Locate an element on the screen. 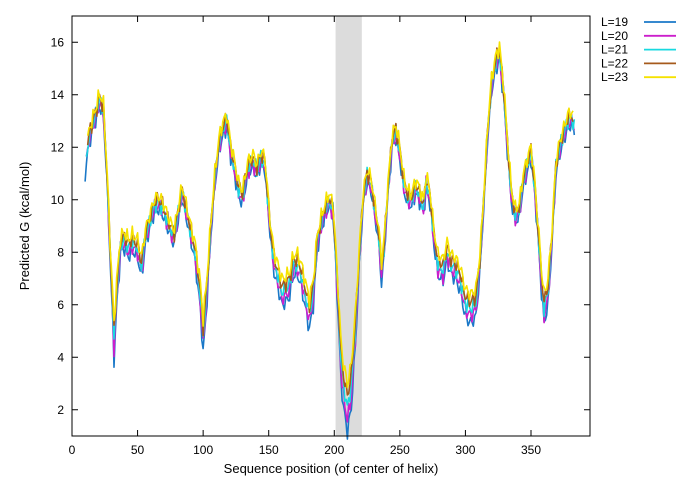  legend-label: L=23 is located at coordinates (614, 77).